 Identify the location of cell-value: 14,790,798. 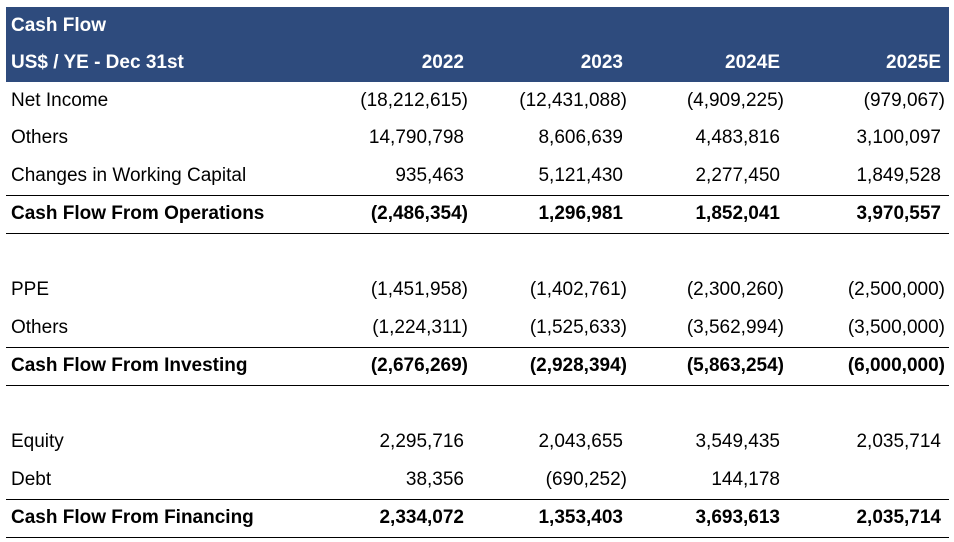
(416, 138).